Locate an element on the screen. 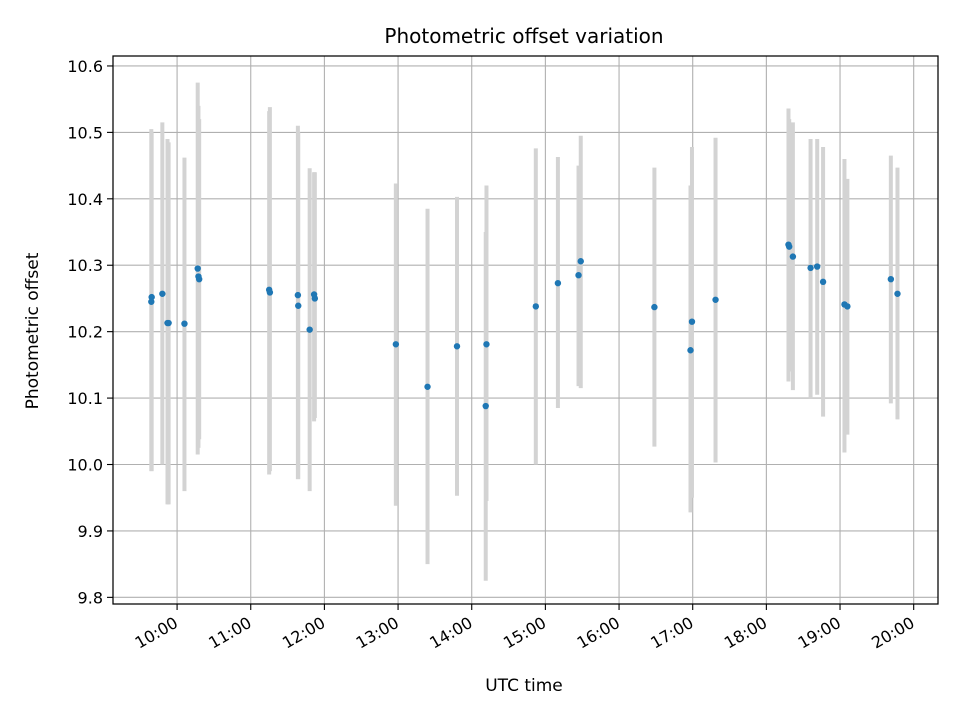  y-axis-ticks: 9.8 9.9 10.0 10.1 10.2 10.3 10.4 10.5 10.6 is located at coordinates (90, 332).